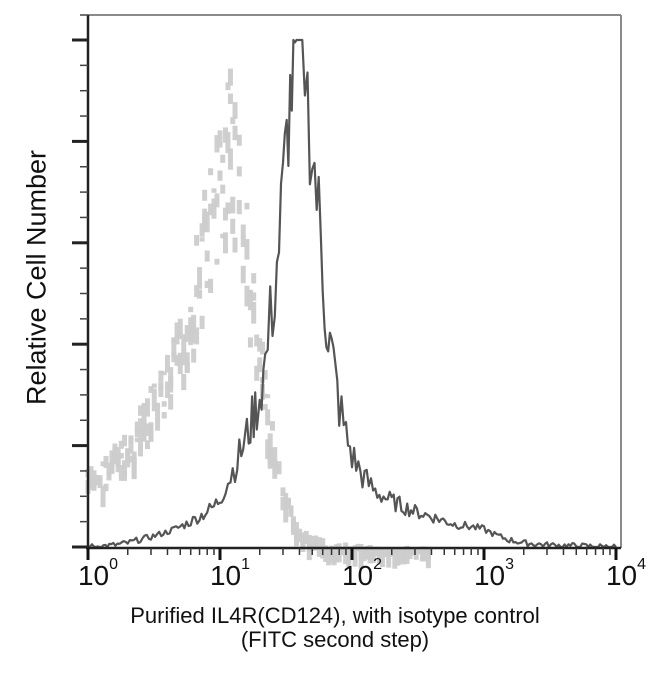 The width and height of the screenshot is (650, 680). Describe the element at coordinates (36, 277) in the screenshot. I see `y-axis-label: Relative Cell Number` at that location.